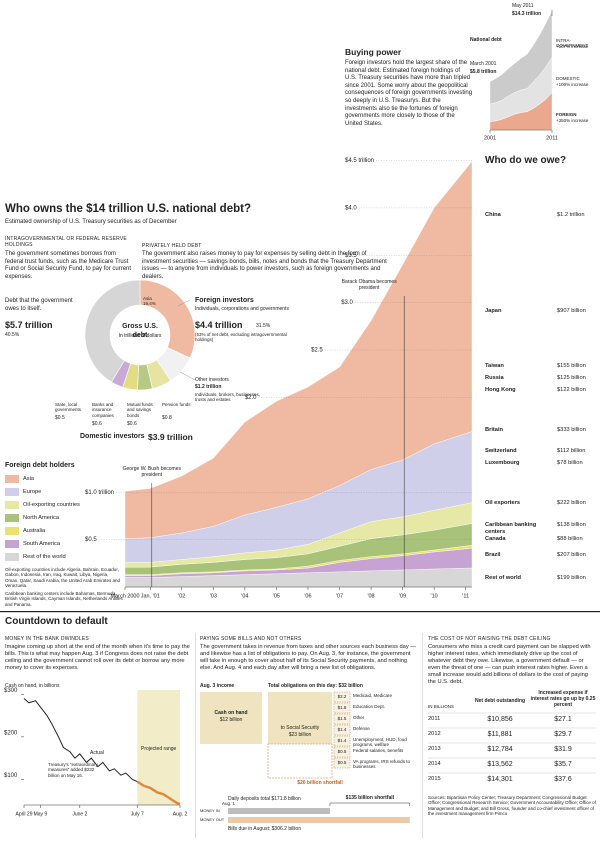  Describe the element at coordinates (571, 366) in the screenshot. I see `region-amount: $155 billion` at that location.